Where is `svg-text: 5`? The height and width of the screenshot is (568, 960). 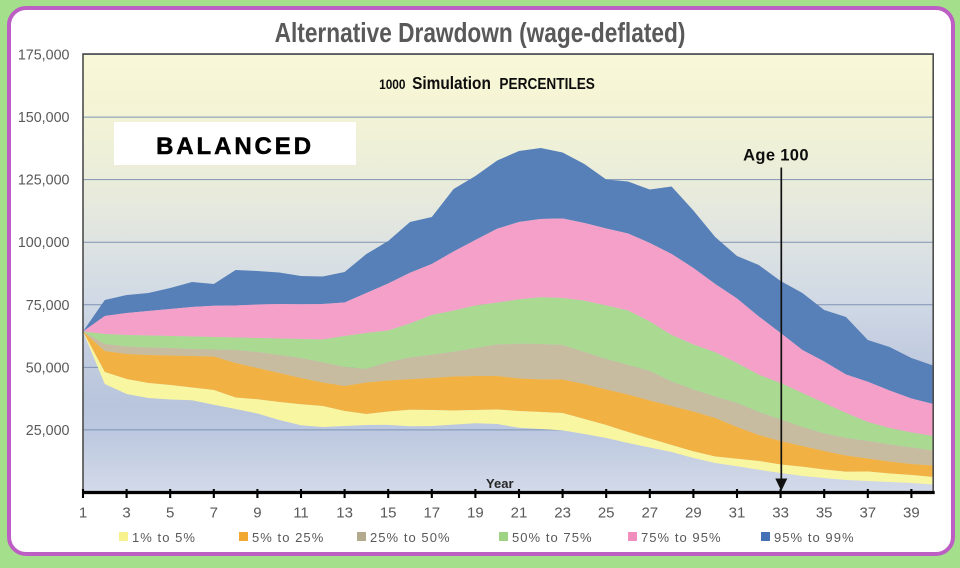
svg-text: 5 is located at coordinates (170, 513).